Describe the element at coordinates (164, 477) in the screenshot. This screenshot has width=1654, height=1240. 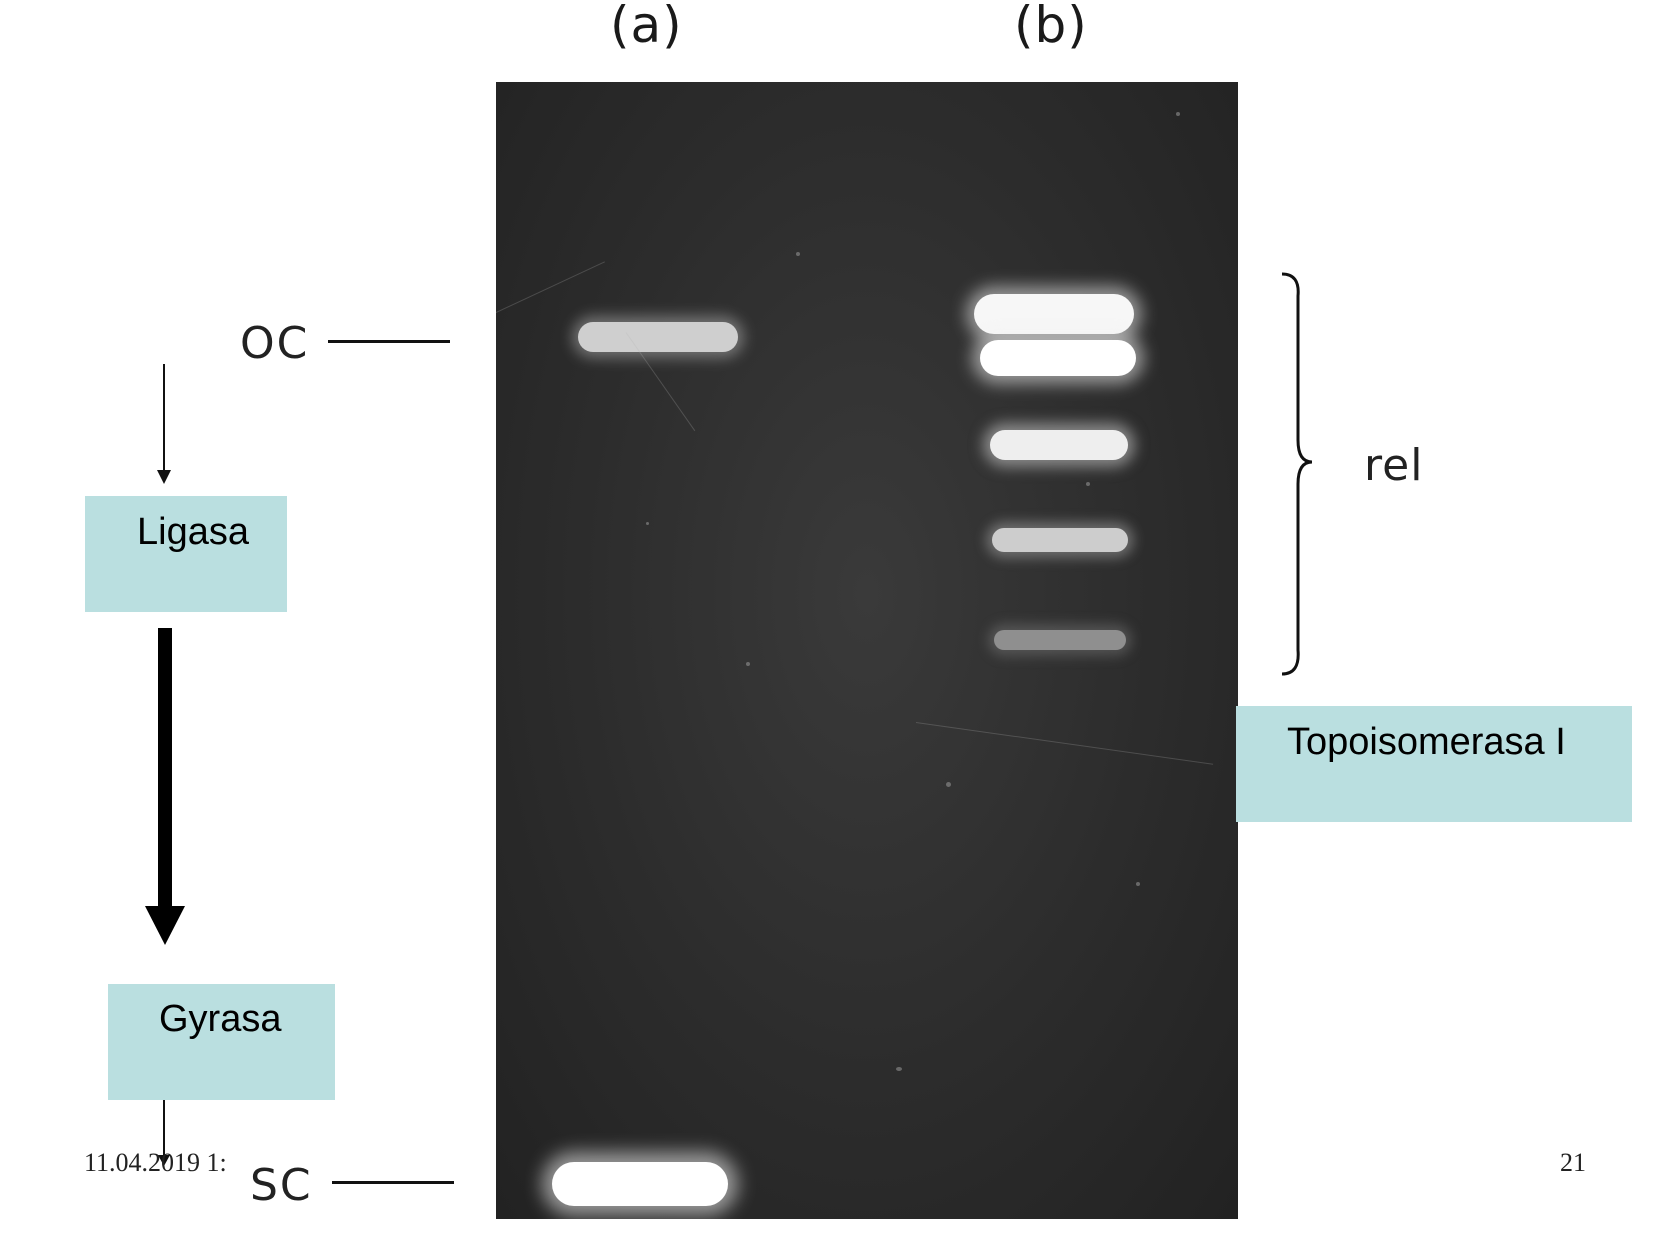
I see `arrowhead-oc-ligasa` at that location.